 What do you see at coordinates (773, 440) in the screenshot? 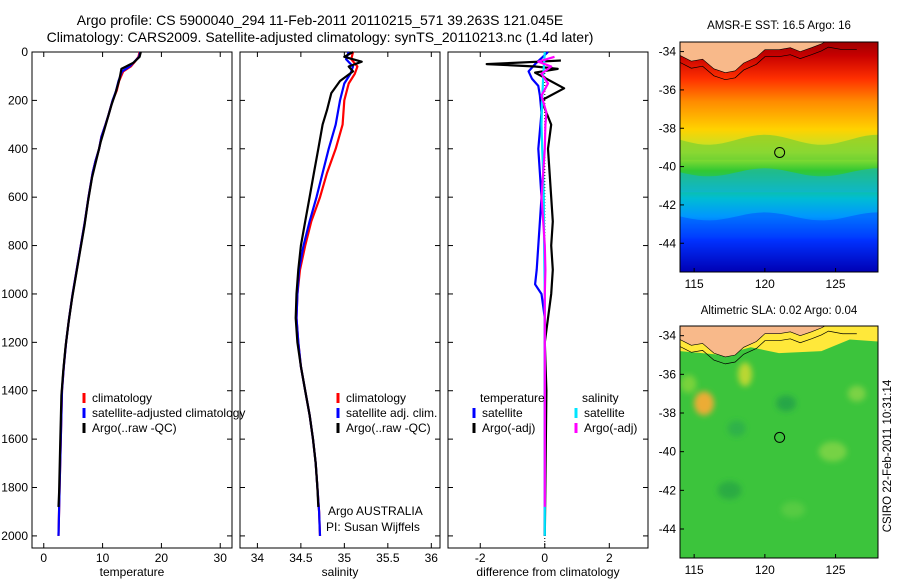
I see `sla-anomaly-blobs` at bounding box center [773, 440].